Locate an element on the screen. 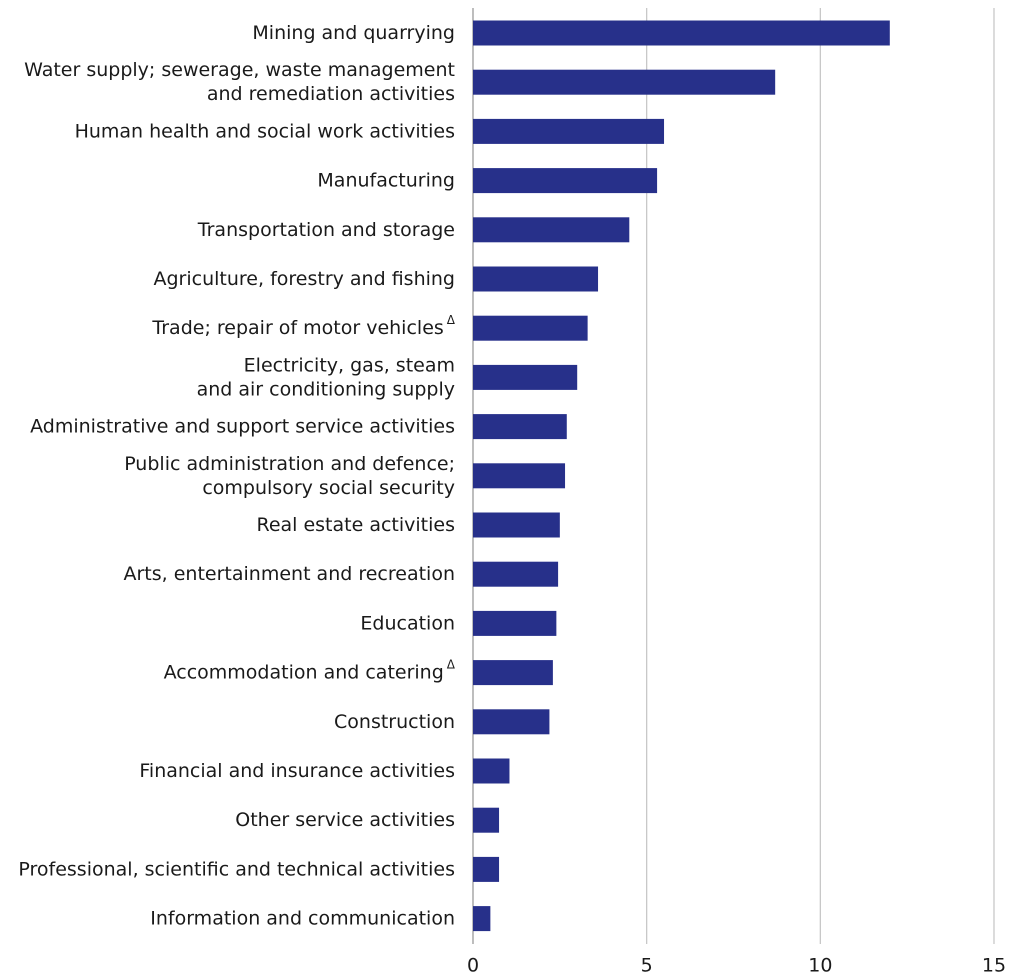 This screenshot has width=1010, height=978. category-label: compulsory social security is located at coordinates (328, 487).